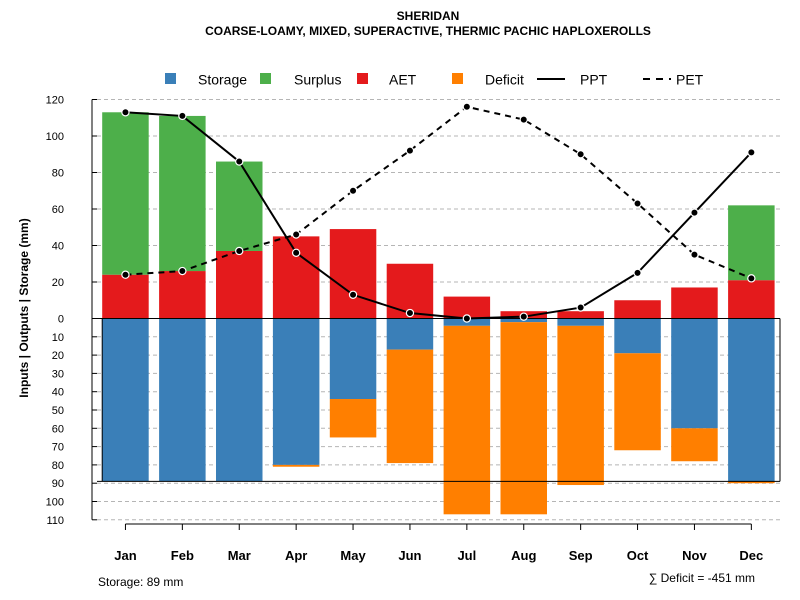 Image resolution: width=800 pixels, height=600 pixels. I want to click on x-tick-label: Apr, so click(296, 555).